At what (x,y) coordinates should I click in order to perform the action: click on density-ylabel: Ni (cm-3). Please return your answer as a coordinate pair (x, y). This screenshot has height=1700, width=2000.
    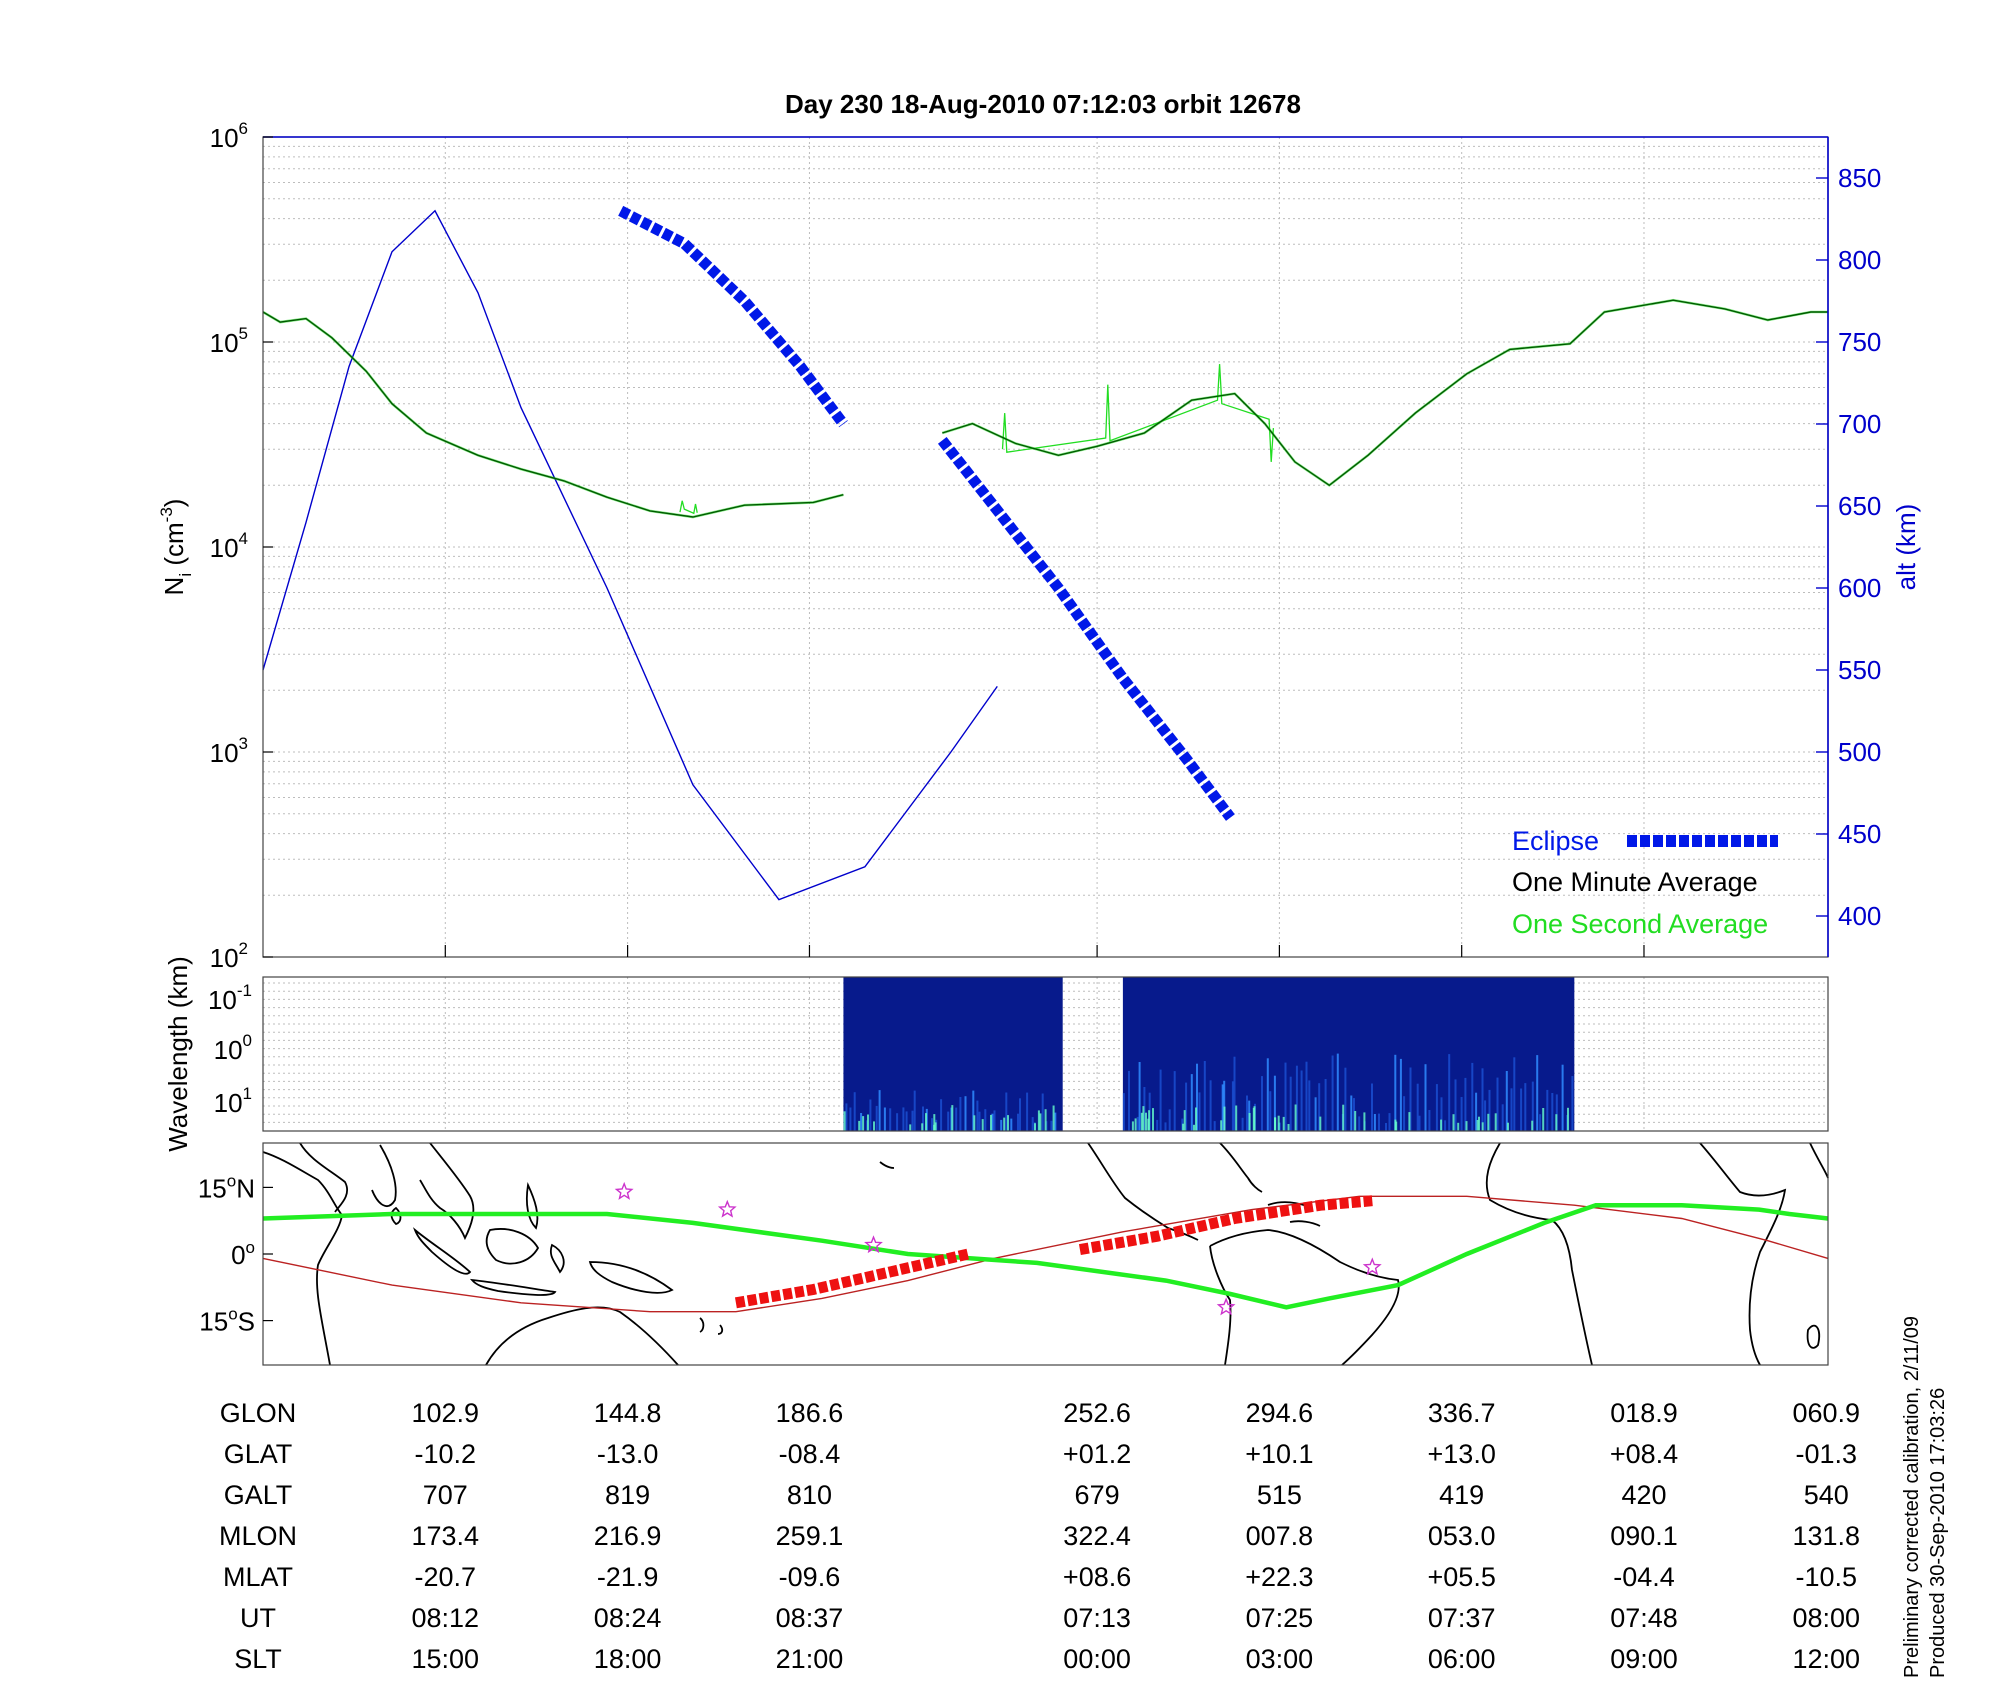
    Looking at the image, I should click on (176, 547).